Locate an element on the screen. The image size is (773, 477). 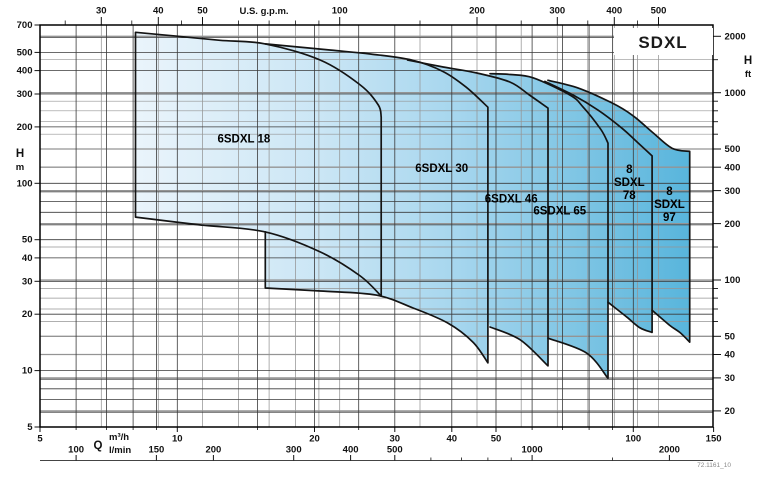
ft-tick-label: 100 is located at coordinates (733, 280).